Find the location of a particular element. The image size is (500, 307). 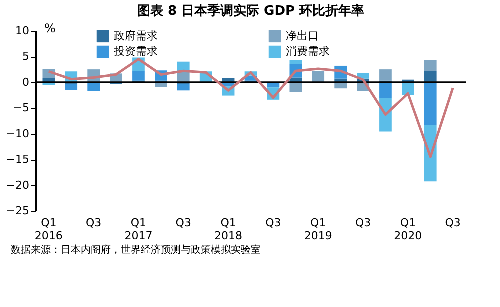

legend-label: 政府需求 is located at coordinates (136, 35).